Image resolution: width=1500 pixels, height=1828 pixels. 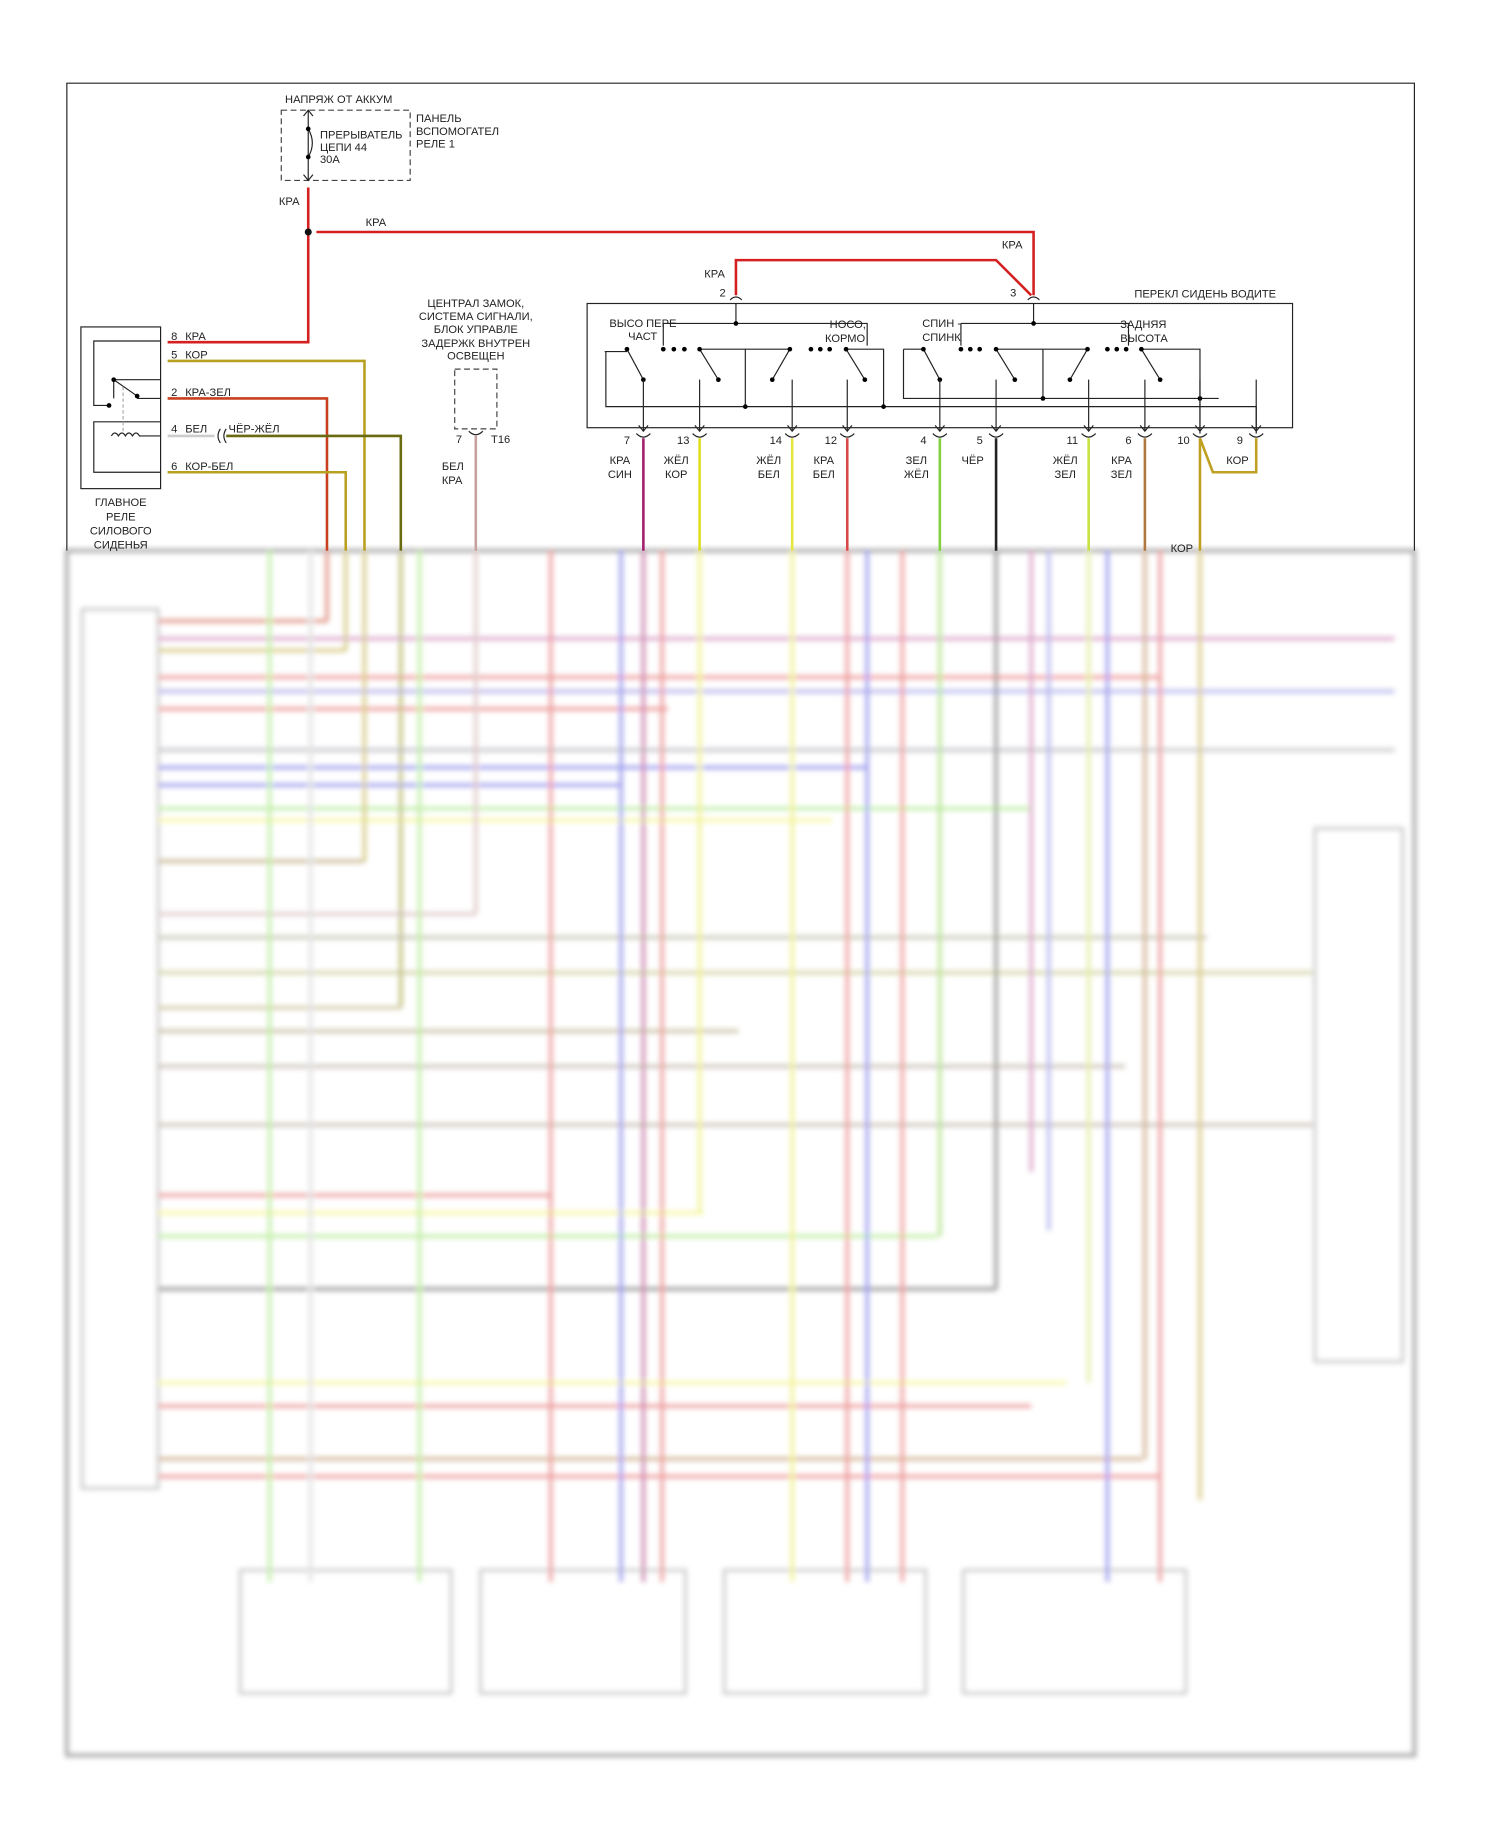 I want to click on output-pin-number: 14, so click(x=776, y=441).